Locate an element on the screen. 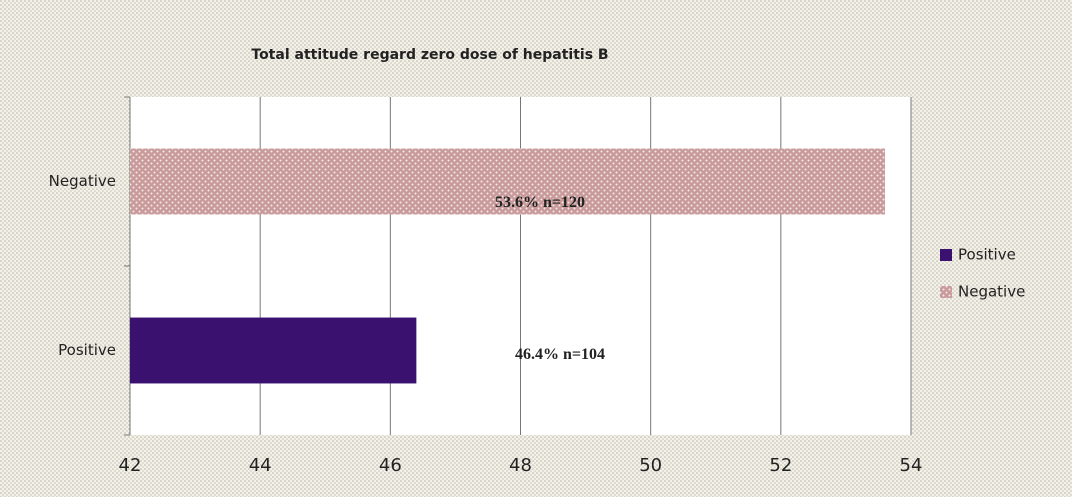  y-tick-label: Negative is located at coordinates (82, 181).